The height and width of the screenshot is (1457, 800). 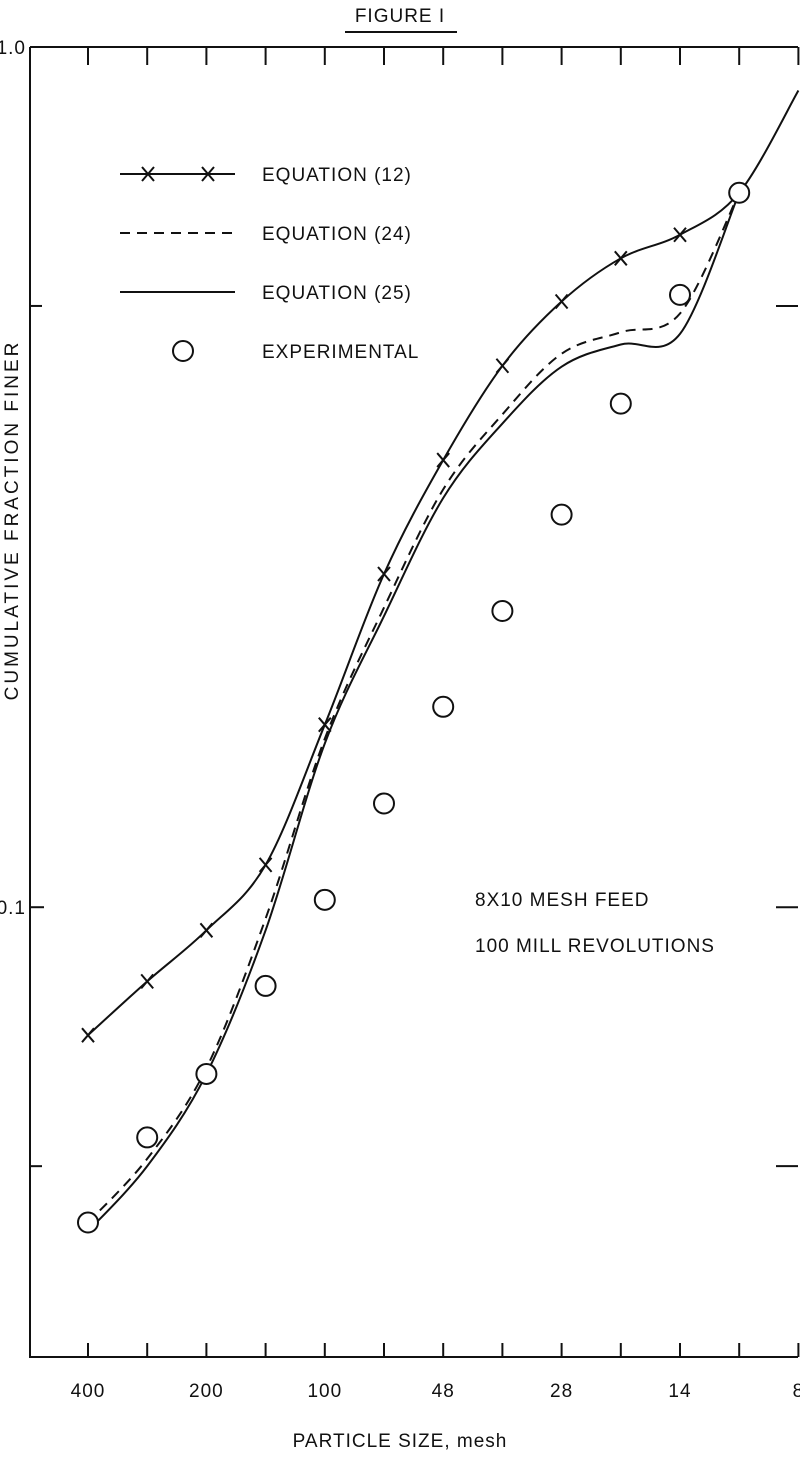 I want to click on x-tick-label: 14, so click(x=679, y=1391).